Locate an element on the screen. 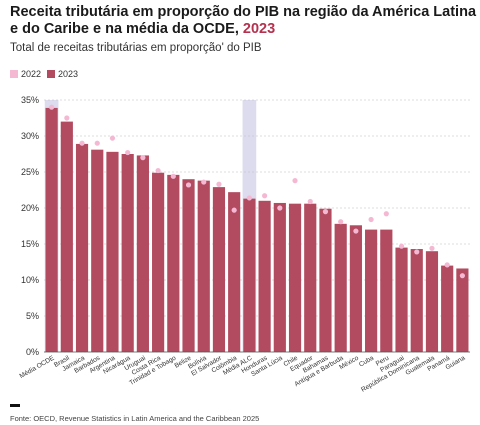 The width and height of the screenshot is (480, 425). footer-dash is located at coordinates (15, 405).